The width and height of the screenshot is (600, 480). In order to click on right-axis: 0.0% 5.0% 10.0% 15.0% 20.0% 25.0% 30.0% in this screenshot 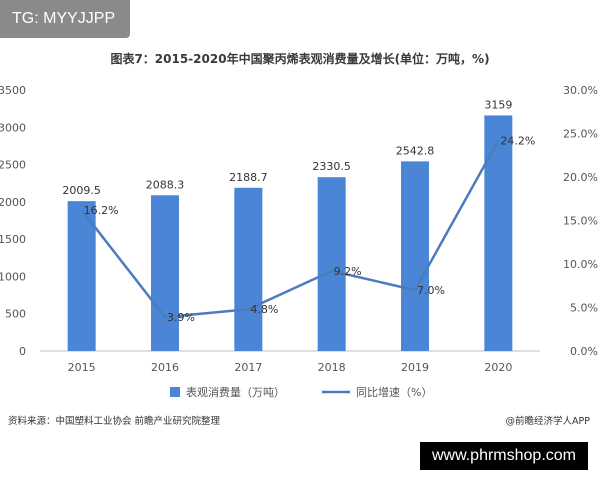, I will do `click(580, 221)`.